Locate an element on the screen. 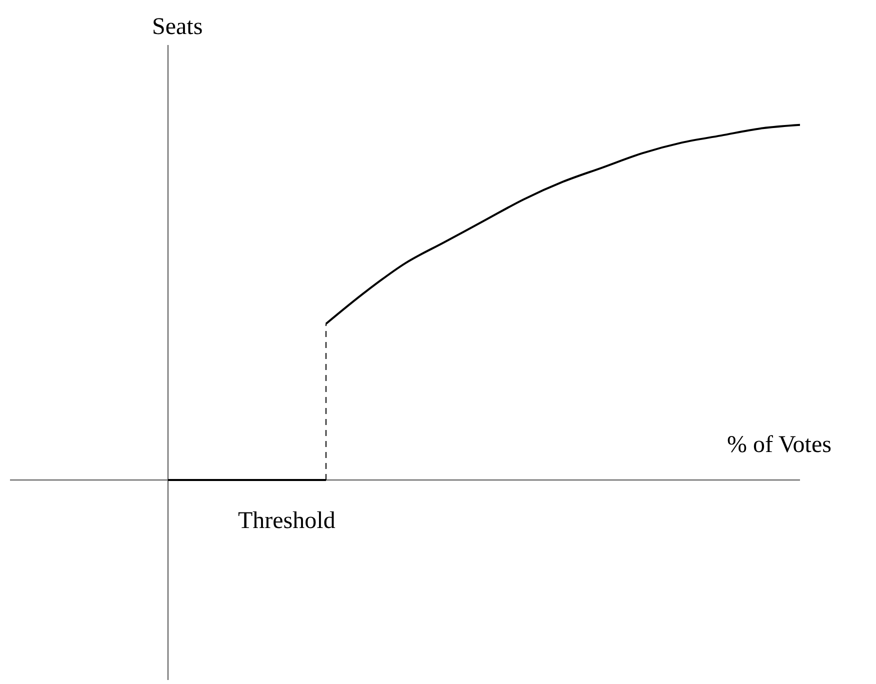  y-axis-title: Seats is located at coordinates (177, 27).